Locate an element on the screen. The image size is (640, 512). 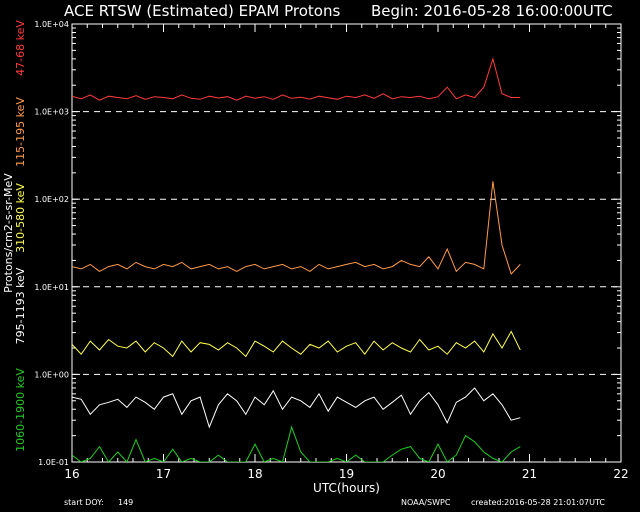
y-tick-label: 1.0E+00 is located at coordinates (51, 374).